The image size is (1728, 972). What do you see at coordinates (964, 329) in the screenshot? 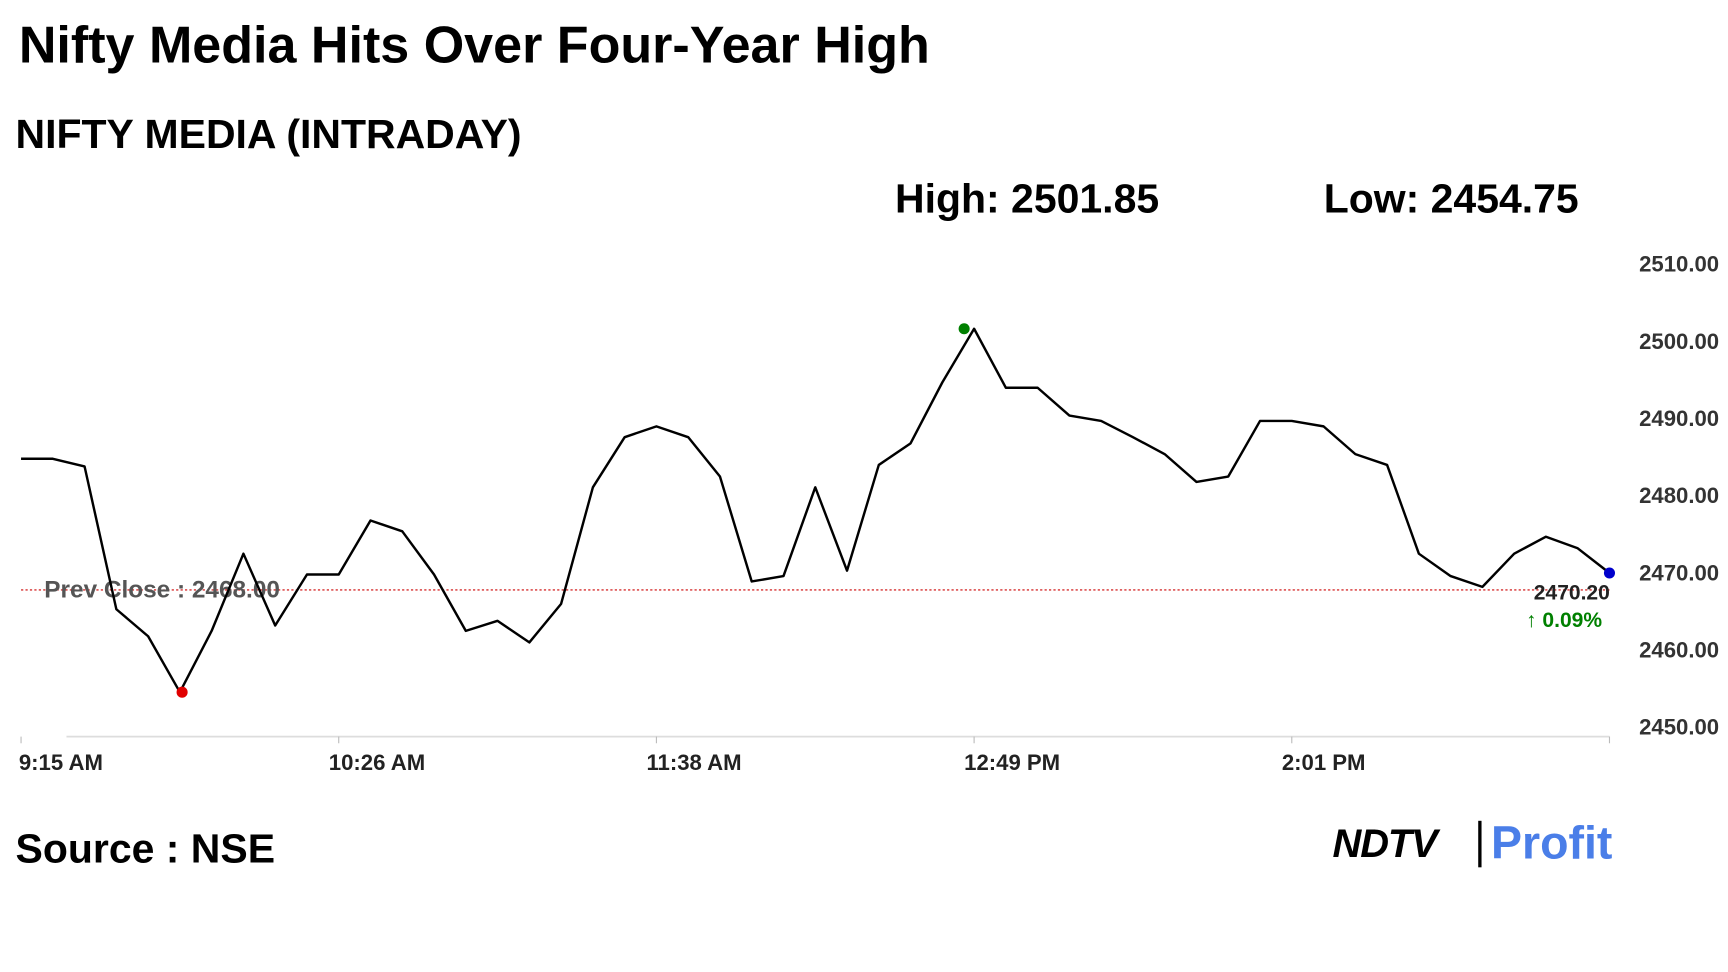
I see `high-point` at bounding box center [964, 329].